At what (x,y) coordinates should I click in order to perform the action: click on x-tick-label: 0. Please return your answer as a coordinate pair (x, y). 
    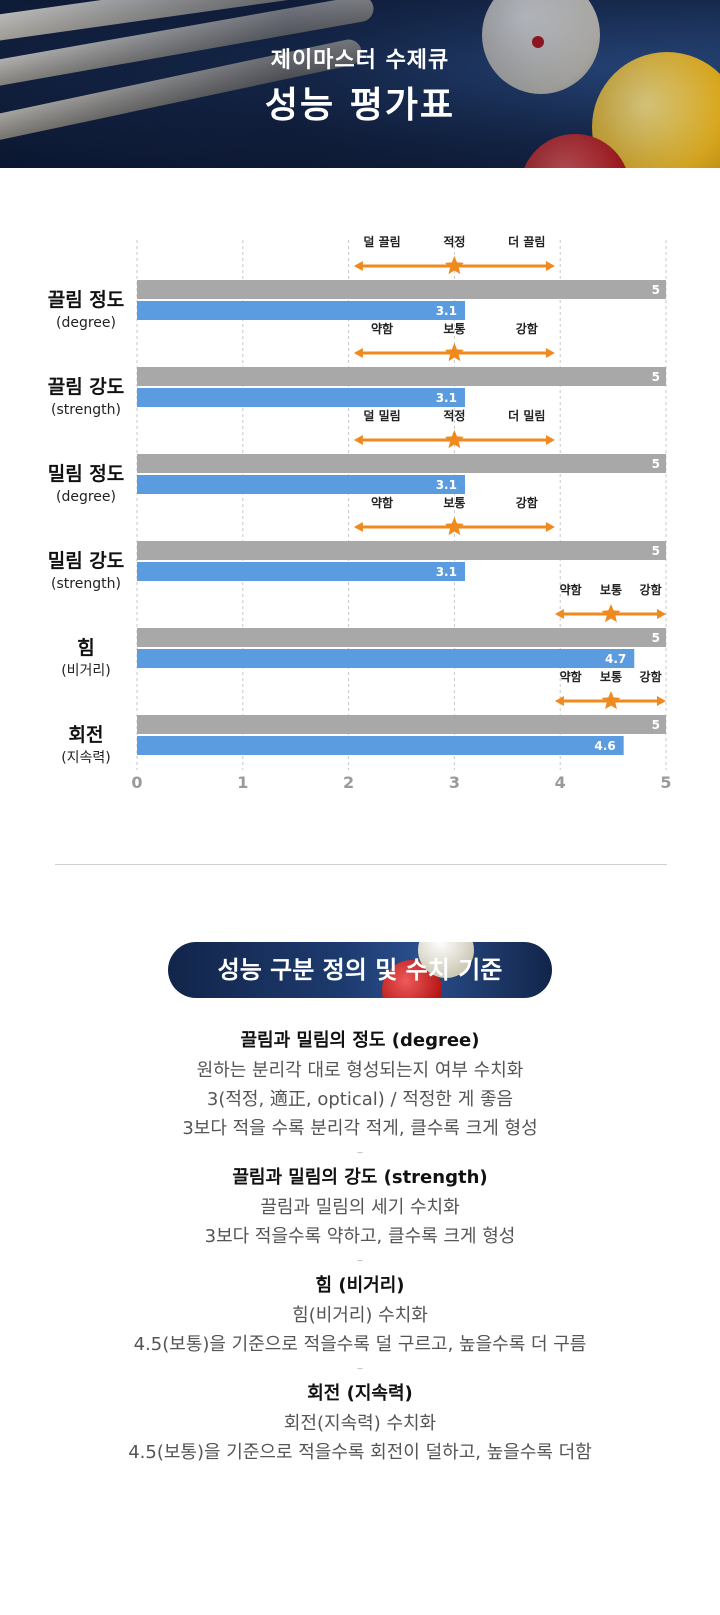
    Looking at the image, I should click on (136, 782).